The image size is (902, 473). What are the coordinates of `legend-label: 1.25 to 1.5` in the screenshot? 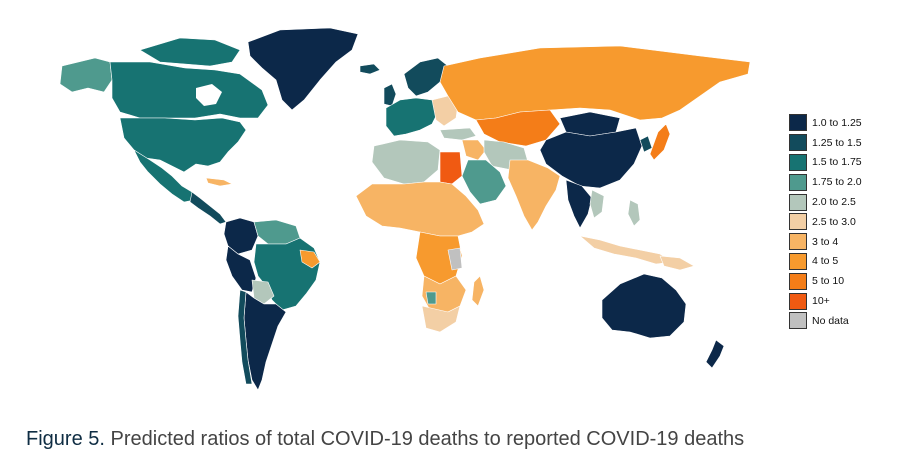 It's located at (837, 142).